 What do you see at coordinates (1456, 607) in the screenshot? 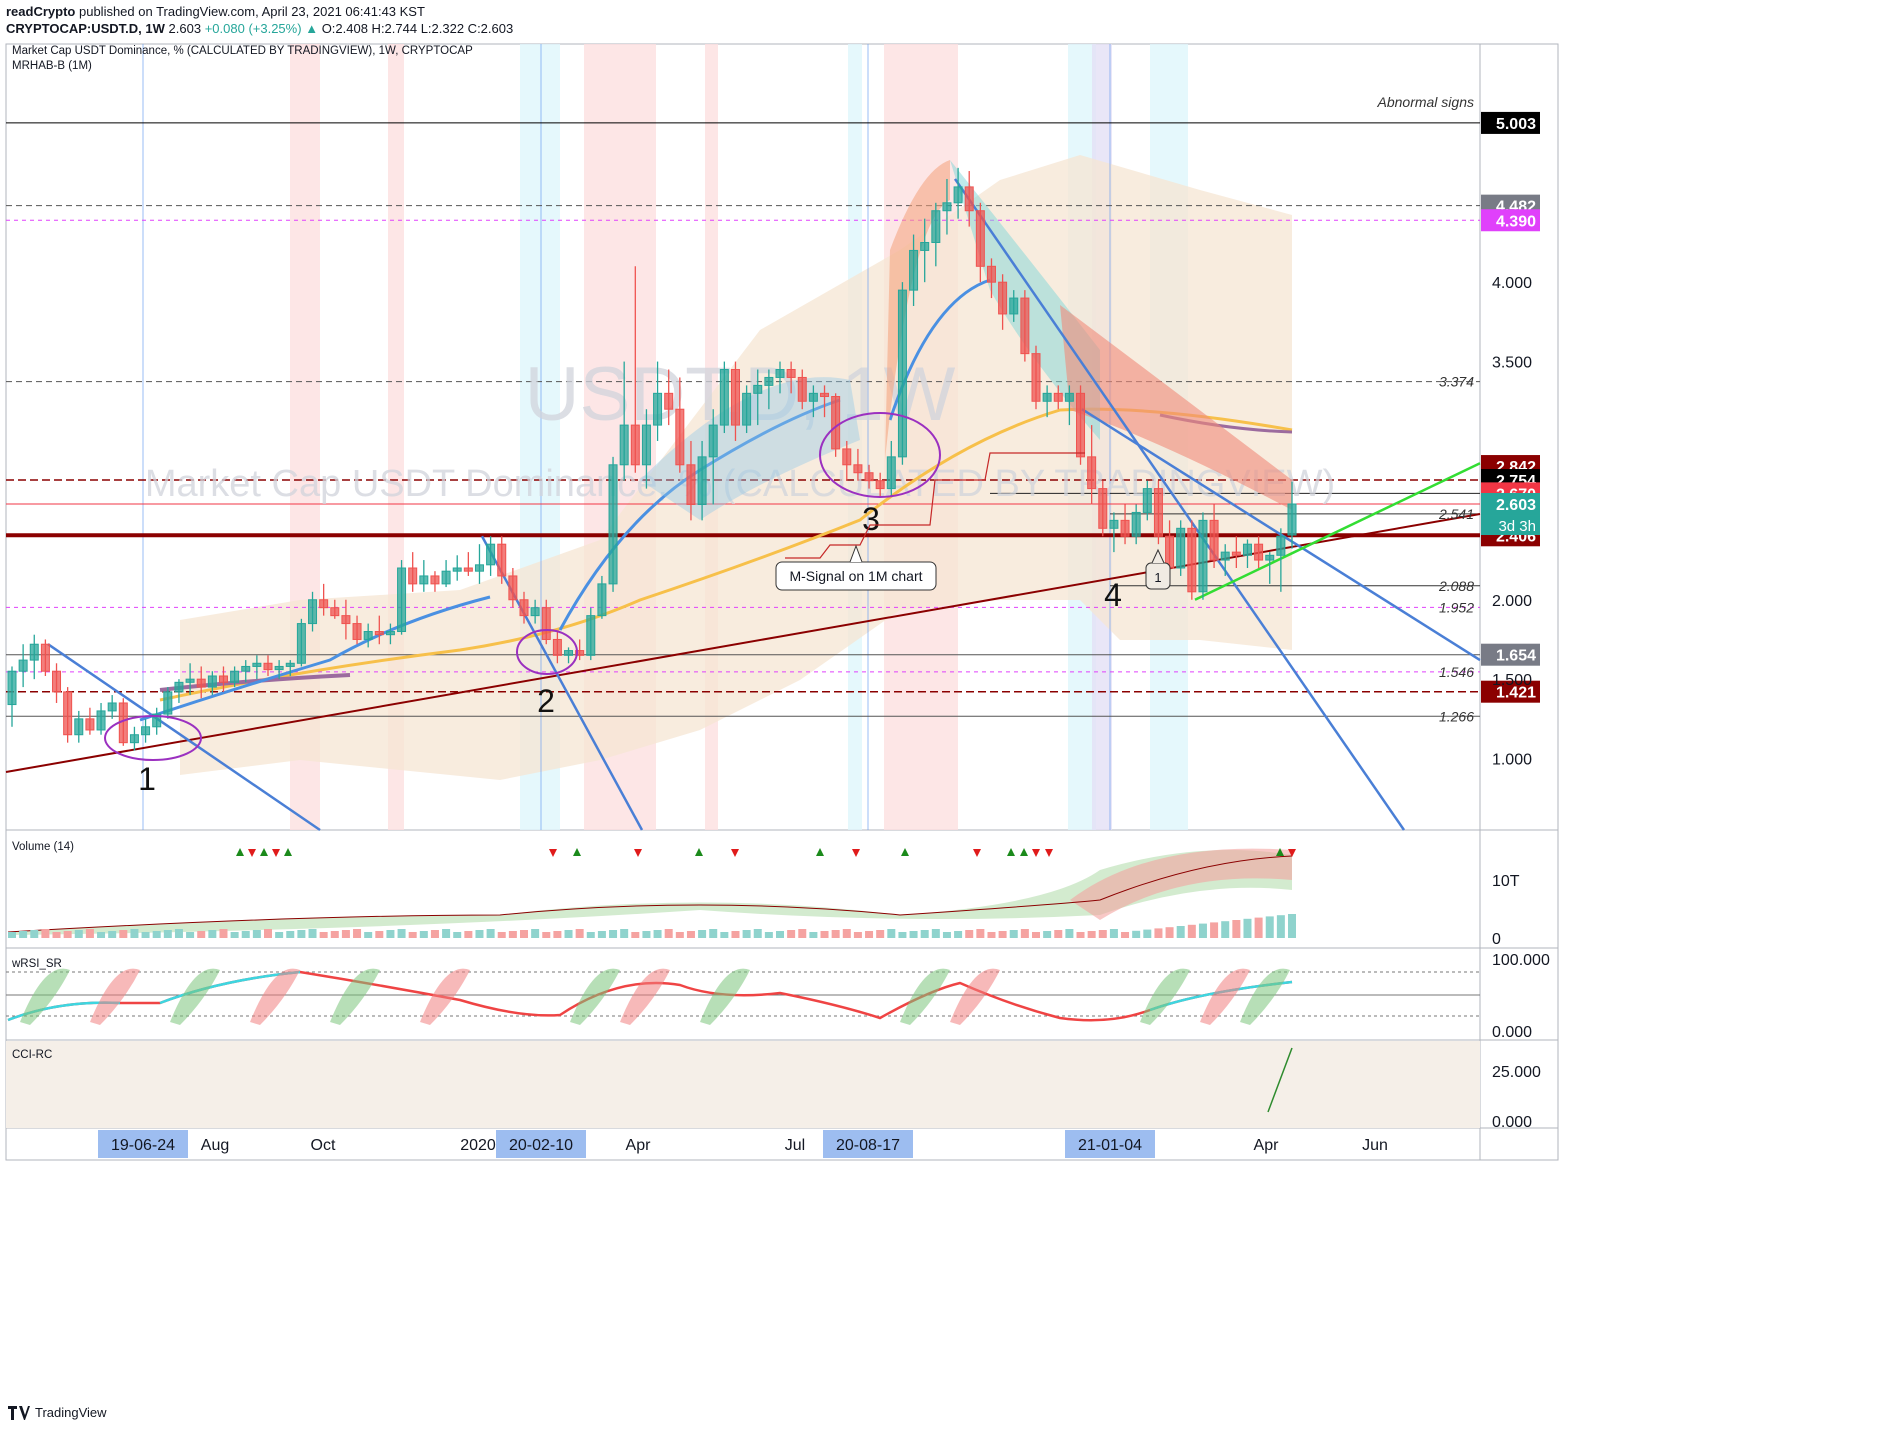
I see `level-label: 1.952` at bounding box center [1456, 607].